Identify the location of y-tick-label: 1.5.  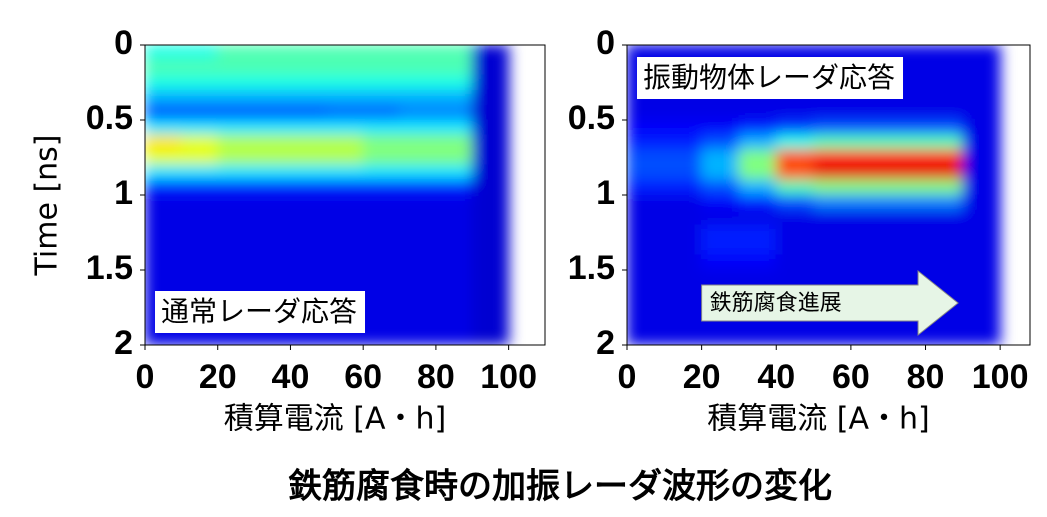
(591, 268).